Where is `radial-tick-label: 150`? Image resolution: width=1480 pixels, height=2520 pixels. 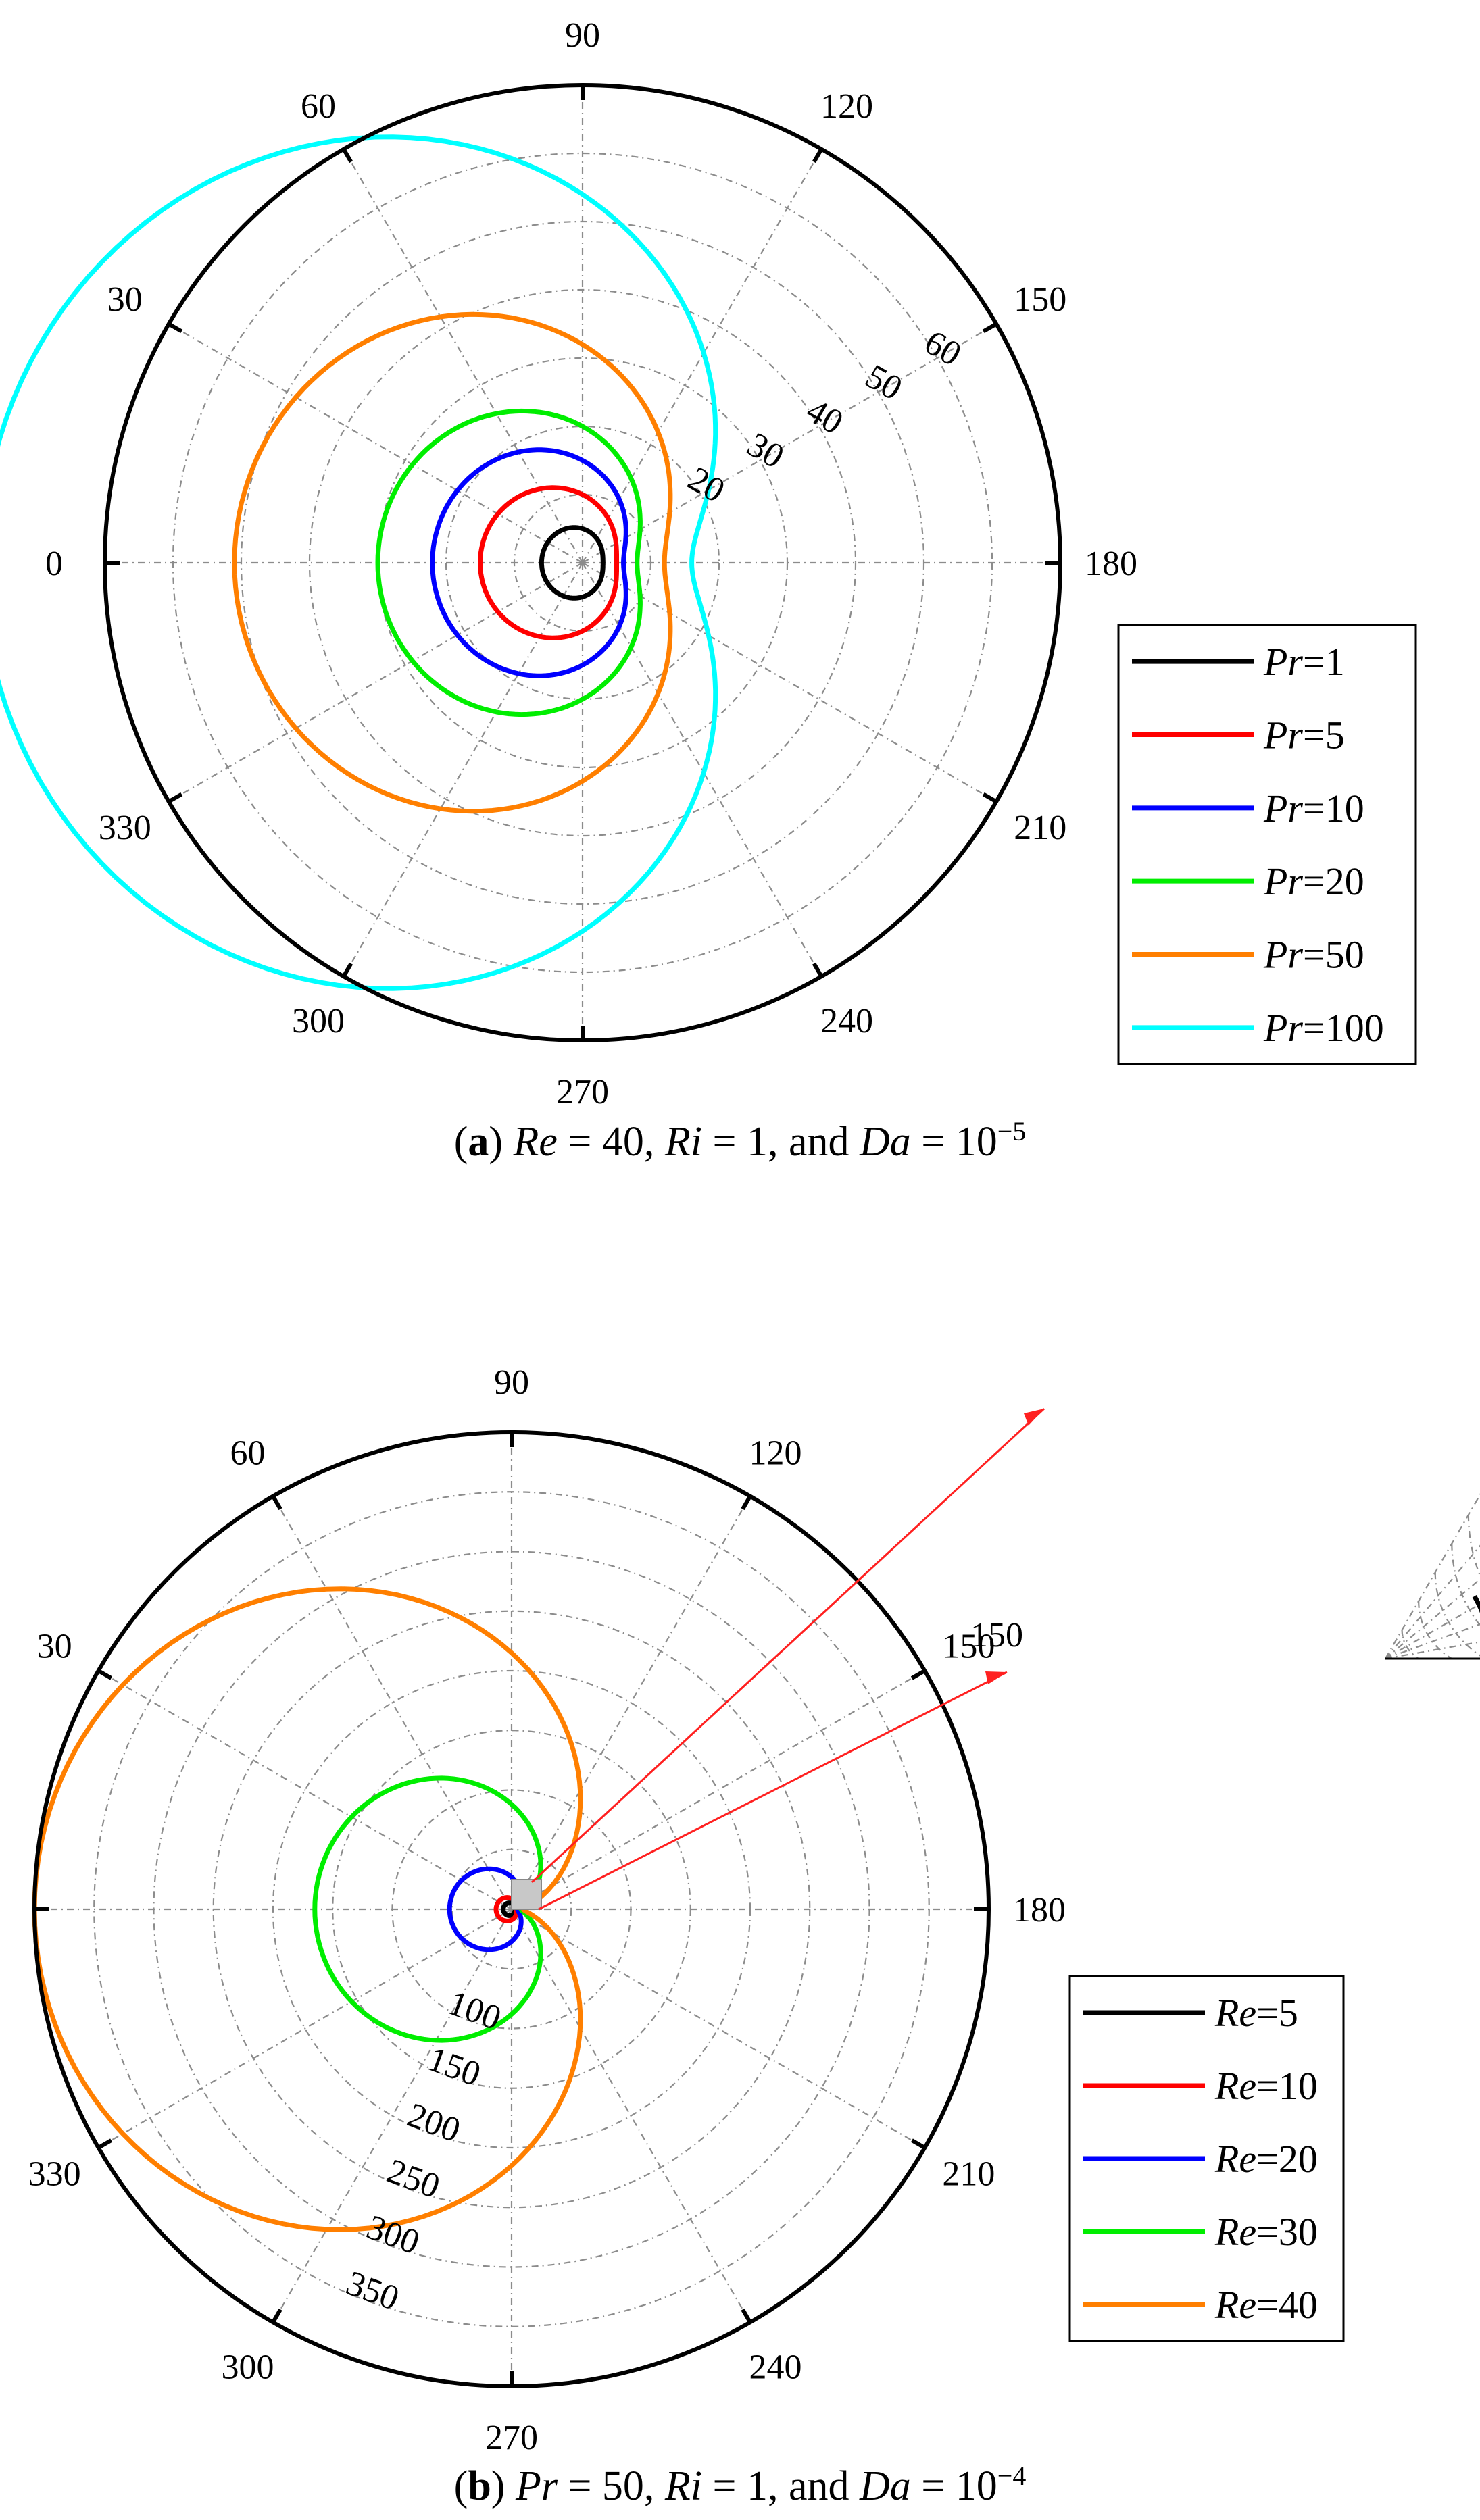 radial-tick-label: 150 is located at coordinates (454, 2067).